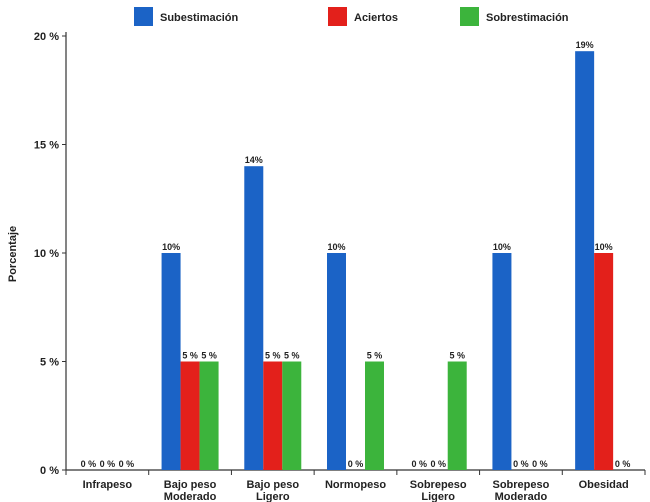  I want to click on legend-item: Subestimación, so click(186, 16).